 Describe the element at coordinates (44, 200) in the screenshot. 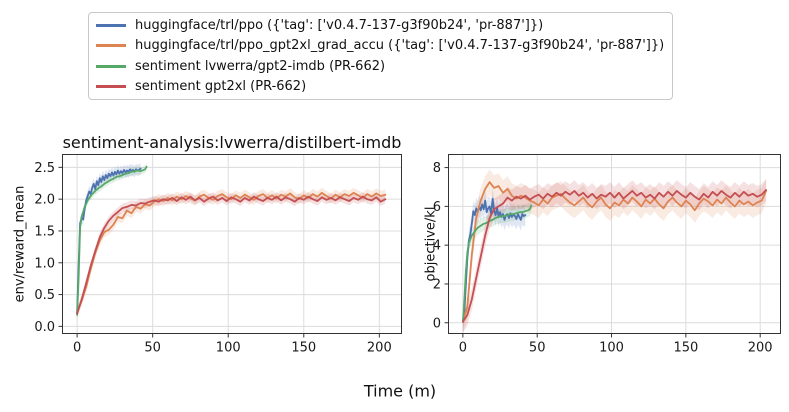

I see `y-tick-label: 2.0` at that location.